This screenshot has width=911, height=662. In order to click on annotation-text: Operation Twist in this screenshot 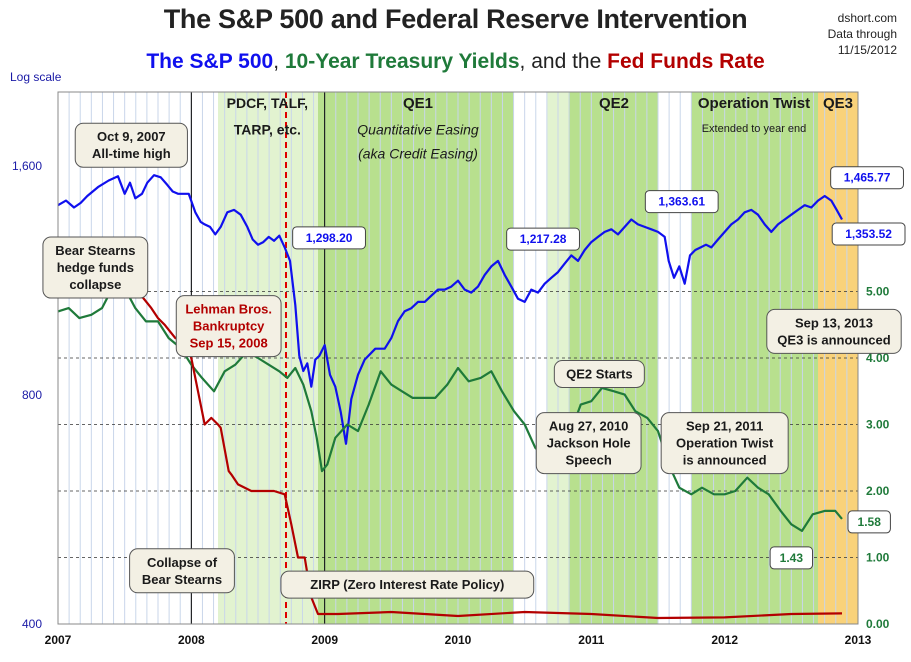, I will do `click(725, 443)`.